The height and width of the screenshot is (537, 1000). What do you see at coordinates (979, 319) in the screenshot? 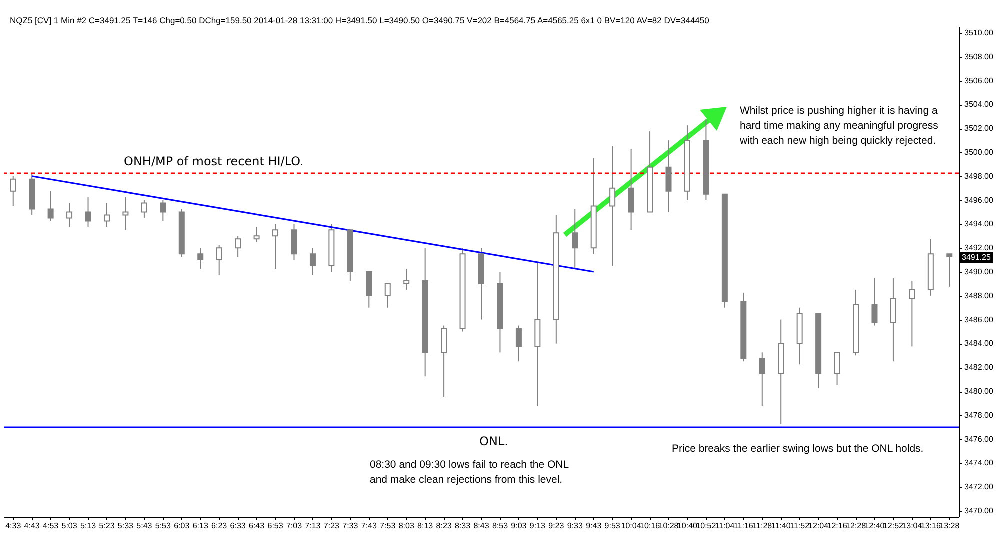
I see `y-tick-label: 3486.00` at bounding box center [979, 319].